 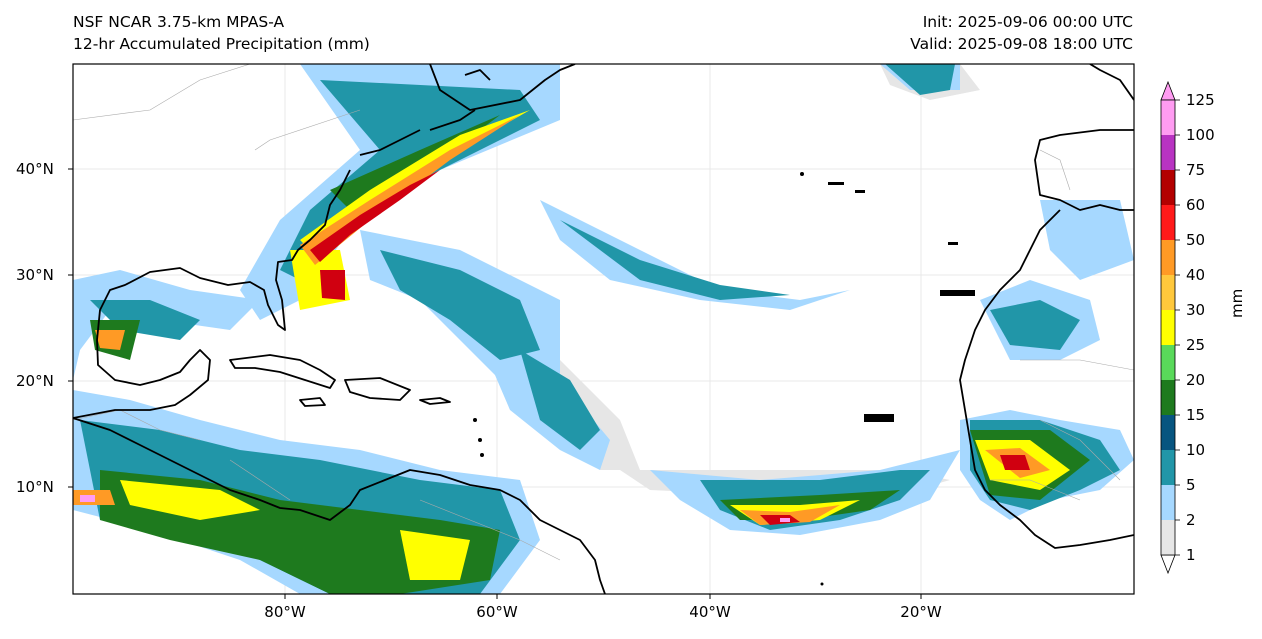 What do you see at coordinates (221, 44) in the screenshot?
I see `title-field: 12-hr Accumulated Precipitation (mm)` at bounding box center [221, 44].